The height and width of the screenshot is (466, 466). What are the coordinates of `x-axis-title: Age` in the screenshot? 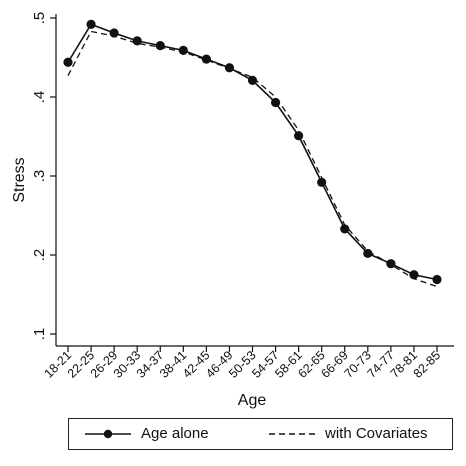 It's located at (252, 400).